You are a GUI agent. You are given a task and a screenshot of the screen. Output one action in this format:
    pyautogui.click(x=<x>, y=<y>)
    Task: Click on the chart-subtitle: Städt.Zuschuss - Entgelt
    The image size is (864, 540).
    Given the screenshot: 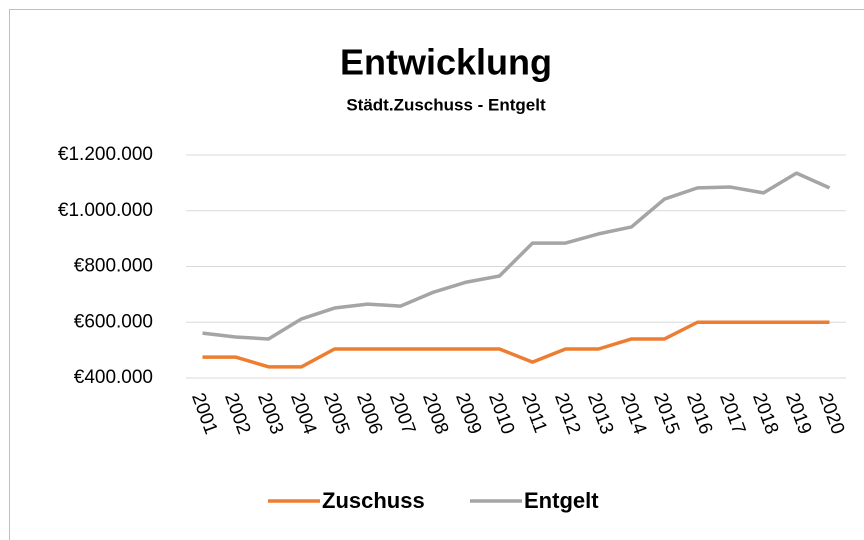 What is the action you would take?
    pyautogui.click(x=446, y=104)
    